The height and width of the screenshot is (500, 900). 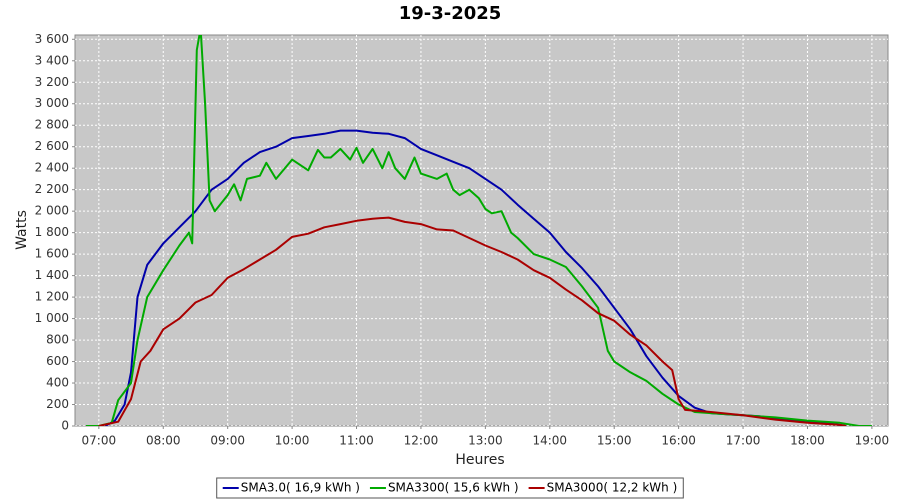 What do you see at coordinates (57, 361) in the screenshot?
I see `y-tick-label: 600` at bounding box center [57, 361].